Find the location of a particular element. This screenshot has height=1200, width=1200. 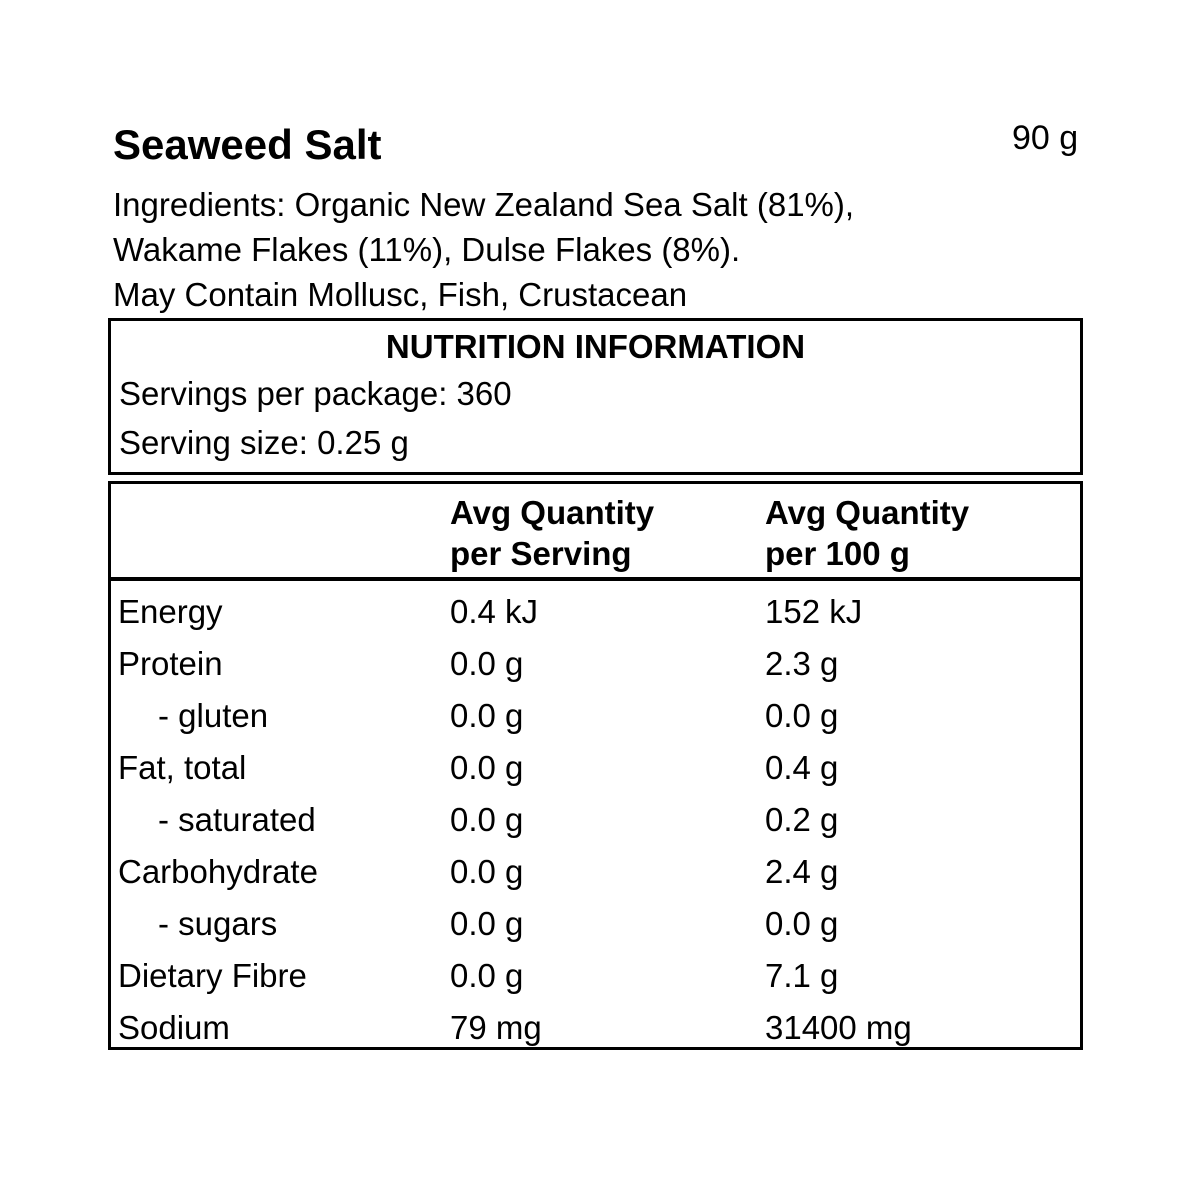

per-100g-value: 0.4 g is located at coordinates (802, 767).